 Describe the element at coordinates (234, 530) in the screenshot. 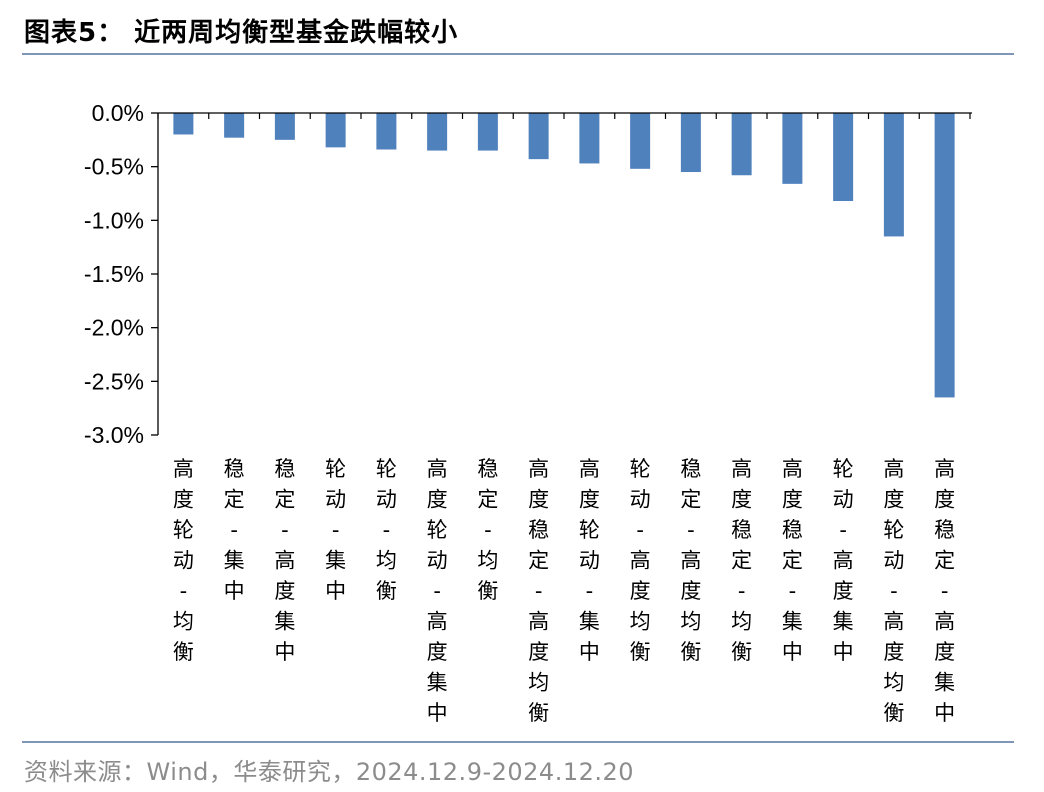

I see `category-label-2: 稳定-集中` at that location.